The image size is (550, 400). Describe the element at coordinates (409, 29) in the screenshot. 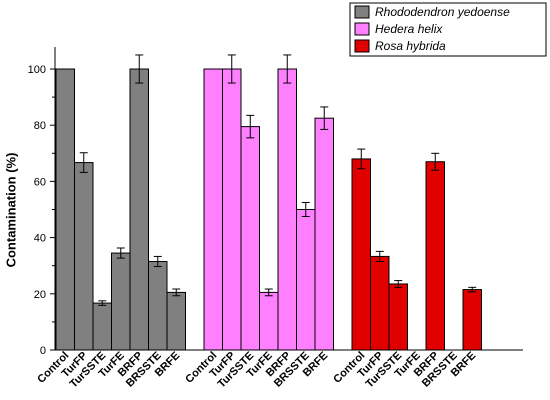

I see `legend-label: Hedera helix` at that location.